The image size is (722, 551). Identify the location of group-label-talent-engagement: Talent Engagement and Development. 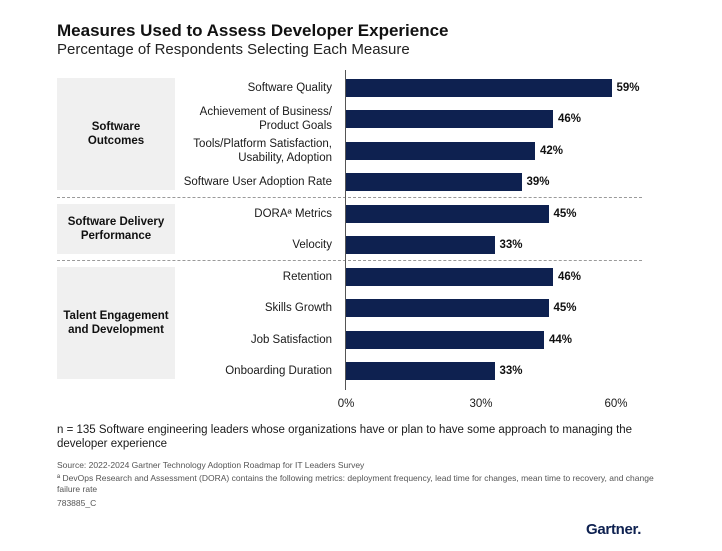
(116, 323).